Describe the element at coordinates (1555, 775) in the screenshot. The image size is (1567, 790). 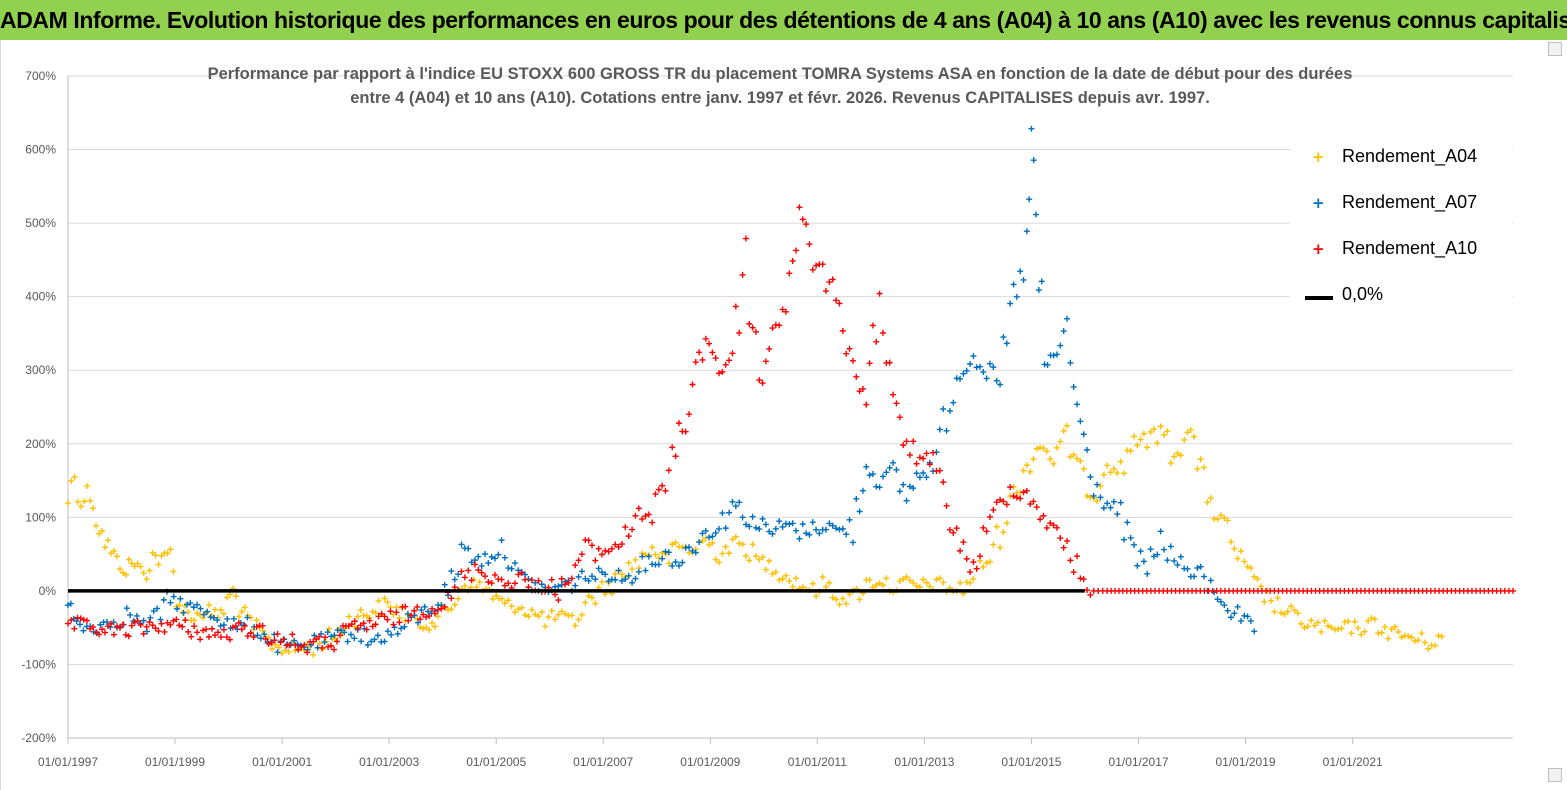
I see `resize-handle-bottom-icon` at that location.